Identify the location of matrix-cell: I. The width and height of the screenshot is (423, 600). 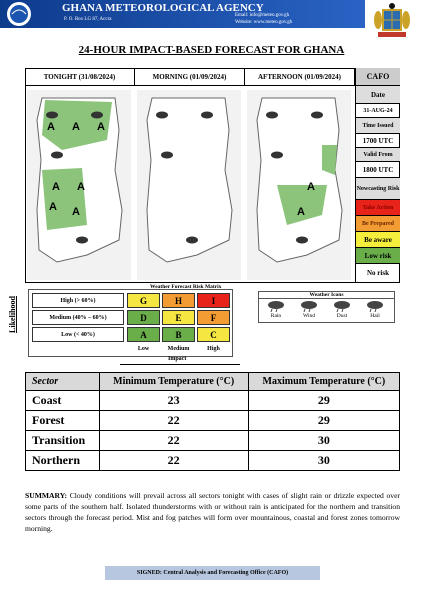
(213, 300).